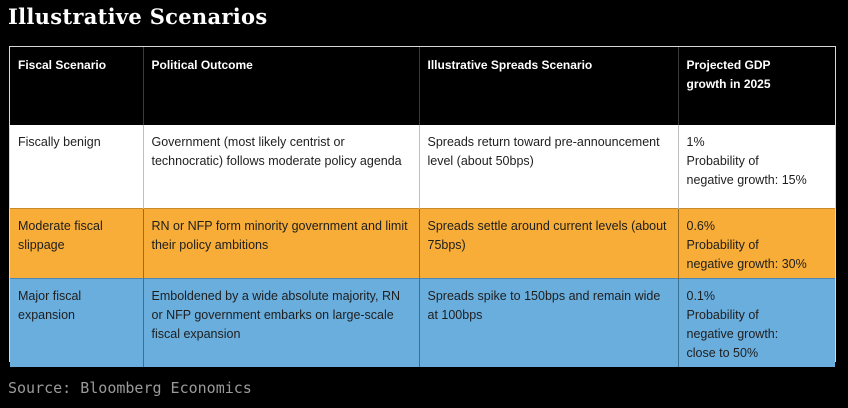 Image resolution: width=848 pixels, height=408 pixels. What do you see at coordinates (280, 86) in the screenshot?
I see `header-political-outcome: Political Outcome` at bounding box center [280, 86].